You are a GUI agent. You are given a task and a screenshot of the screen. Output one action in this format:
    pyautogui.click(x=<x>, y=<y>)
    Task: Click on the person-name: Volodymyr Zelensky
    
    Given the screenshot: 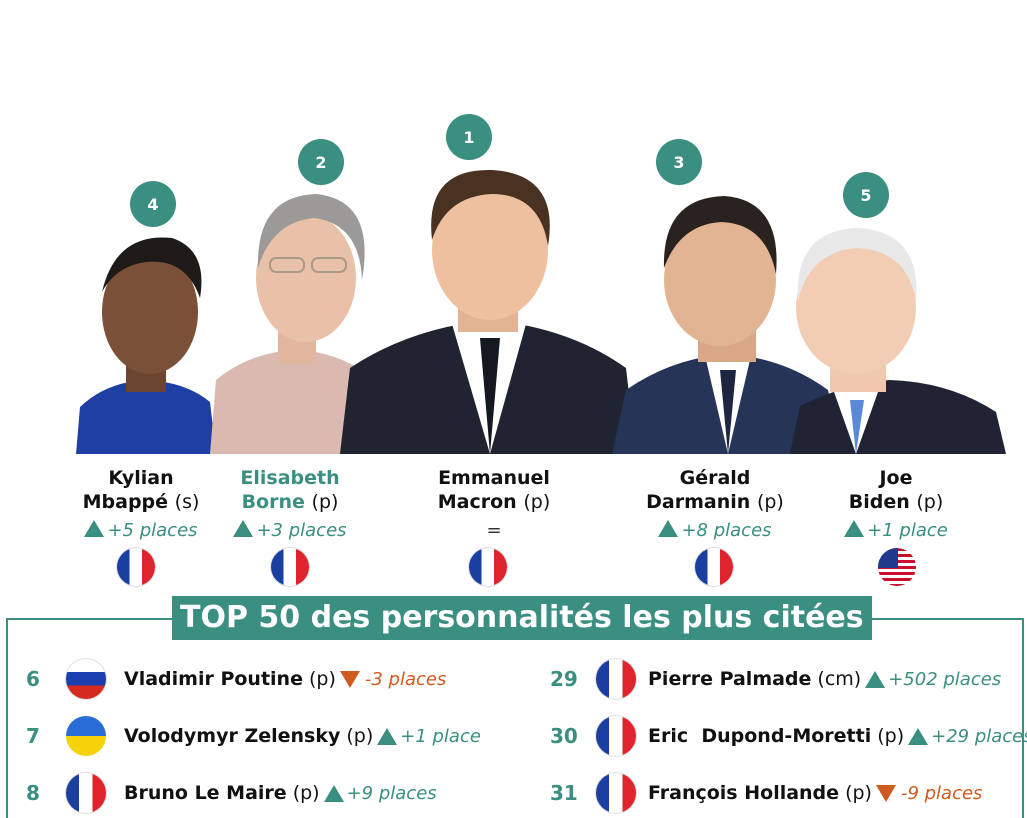 What is the action you would take?
    pyautogui.click(x=232, y=736)
    